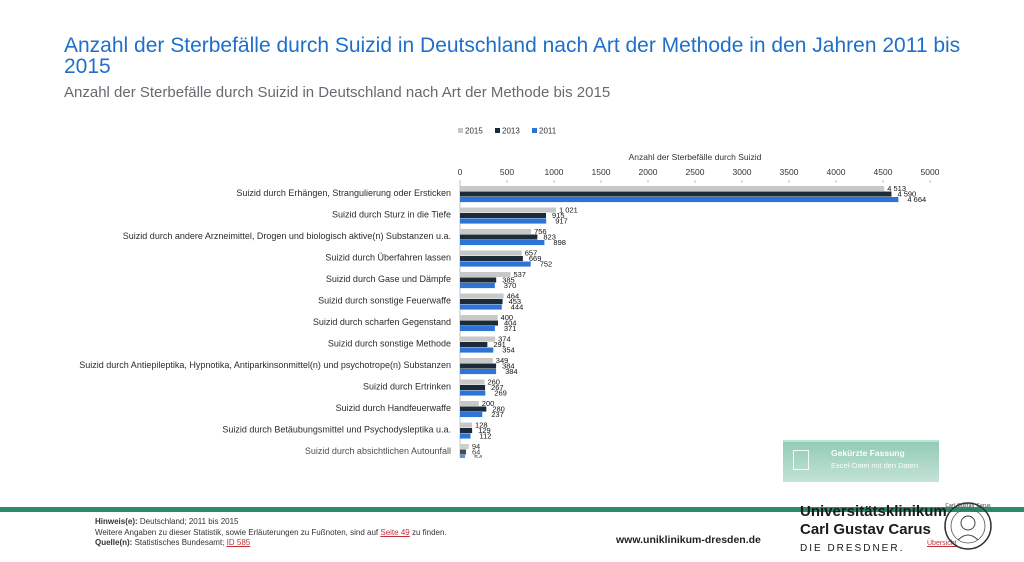  I want to click on overlay-text: Excel-Datei mit den Daten, so click(875, 465).